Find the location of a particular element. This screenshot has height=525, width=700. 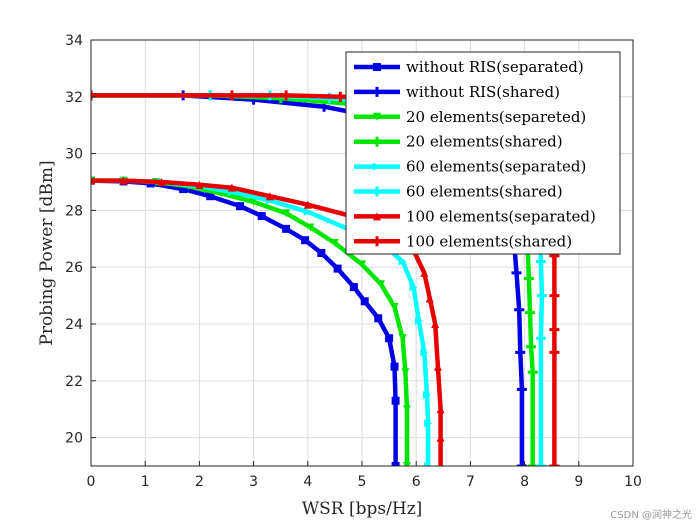

legend-item: 60 elements(separated) is located at coordinates (470, 167).